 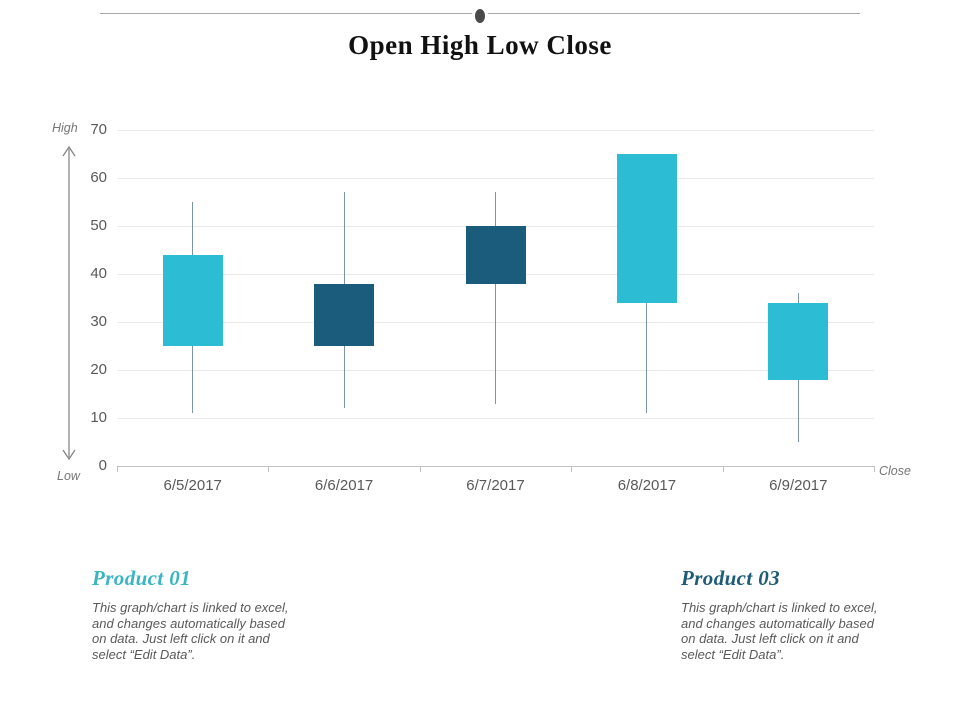 I want to click on y-axis-label: 60, so click(x=98, y=177).